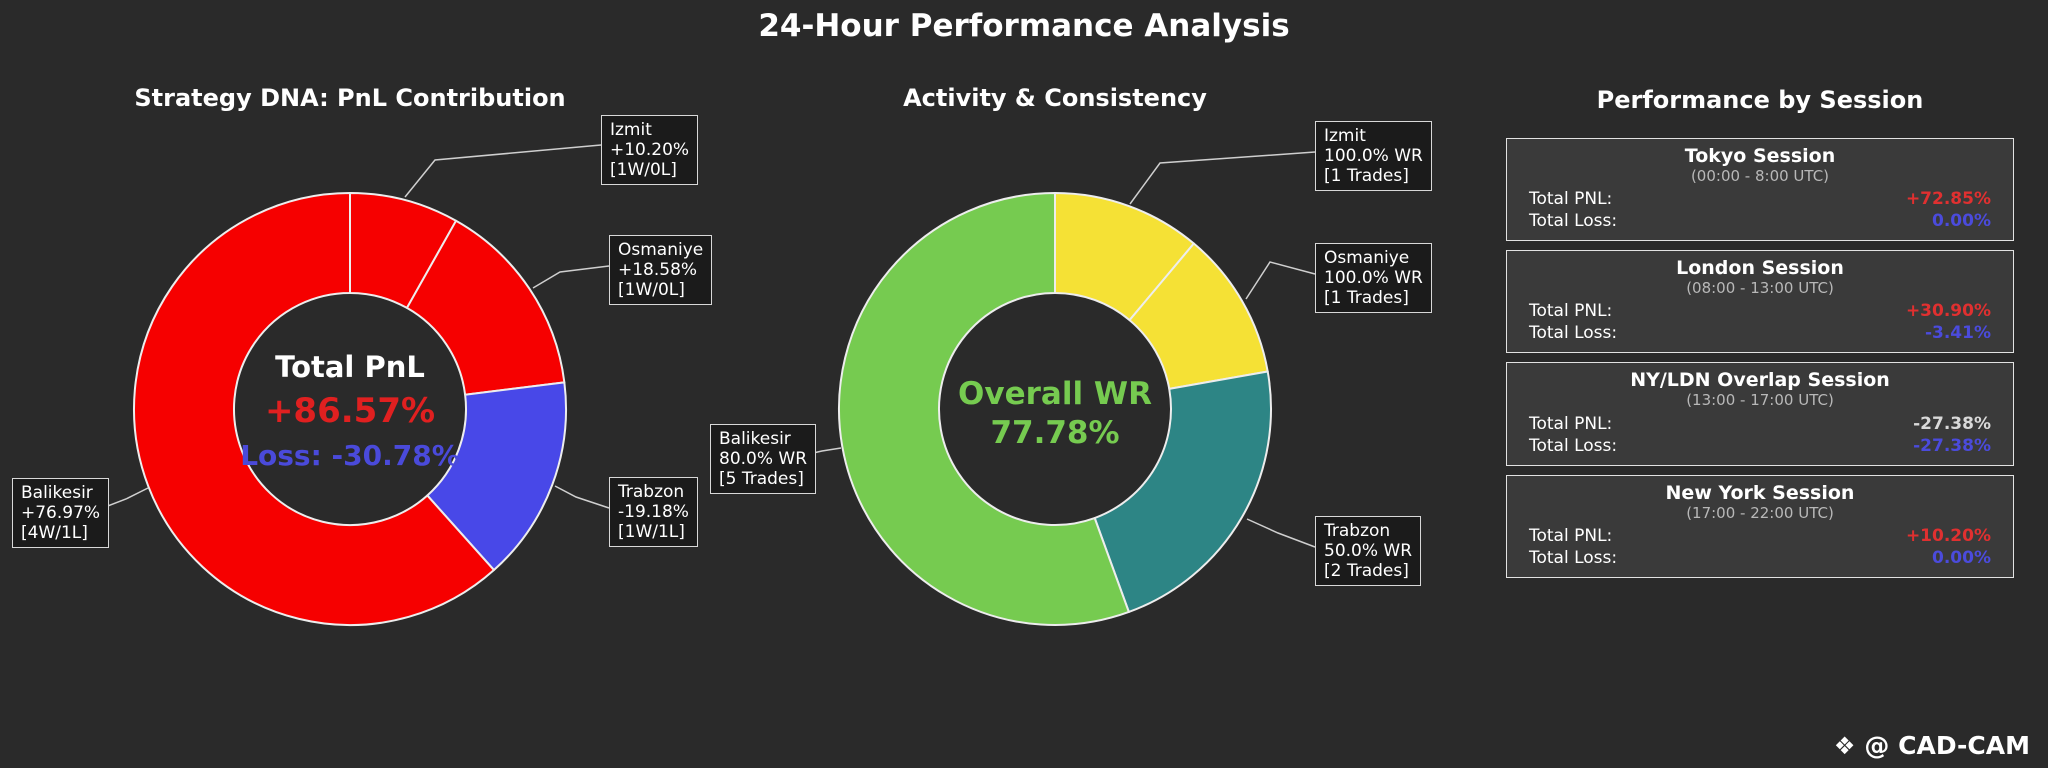  What do you see at coordinates (1760, 492) in the screenshot?
I see `session-name: New York Session` at bounding box center [1760, 492].